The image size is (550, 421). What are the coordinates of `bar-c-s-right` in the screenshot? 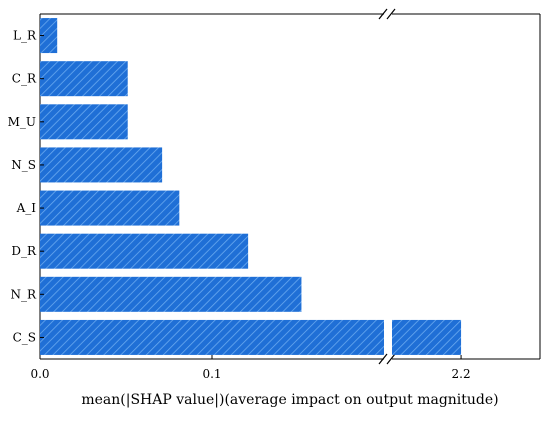 It's located at (427, 337).